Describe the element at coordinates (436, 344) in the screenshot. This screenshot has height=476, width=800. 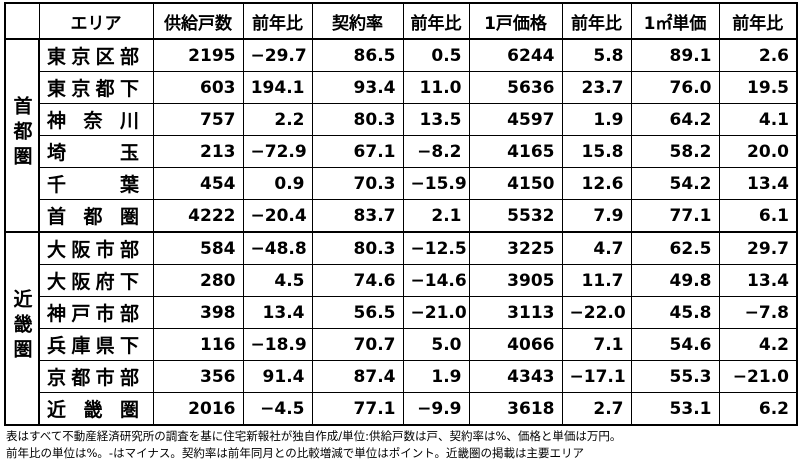
I see `value-cell: 5.0` at that location.